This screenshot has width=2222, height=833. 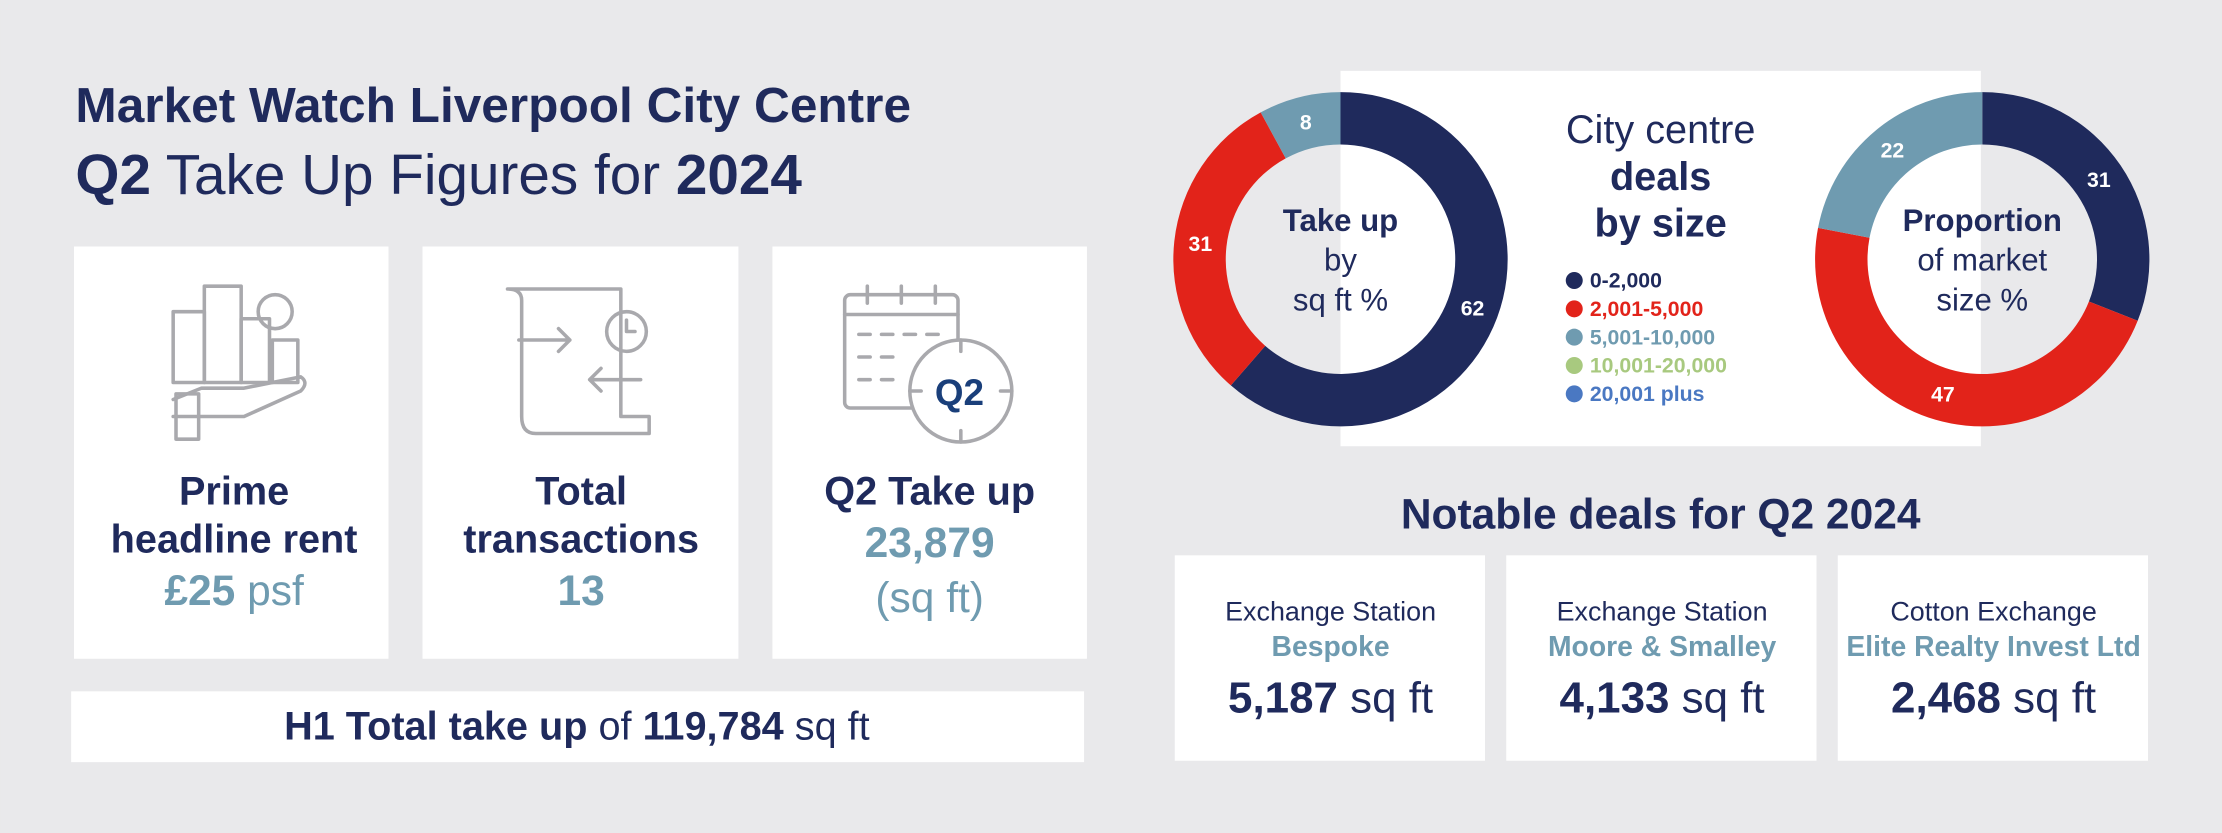 I want to click on deal-size: 5,187 sq ft, so click(x=1330, y=698).